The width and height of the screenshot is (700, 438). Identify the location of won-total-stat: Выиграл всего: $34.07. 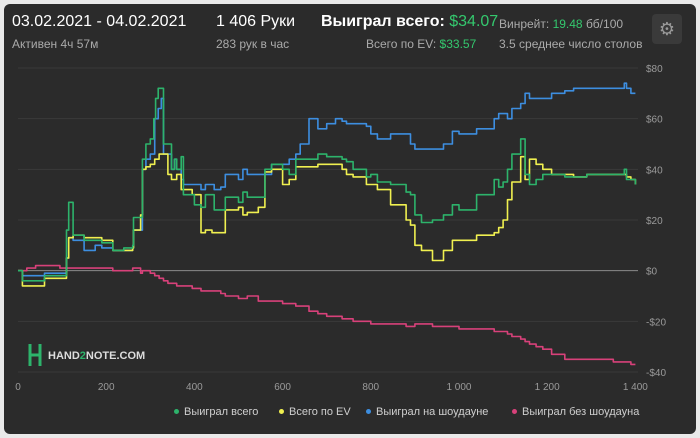
(409, 22).